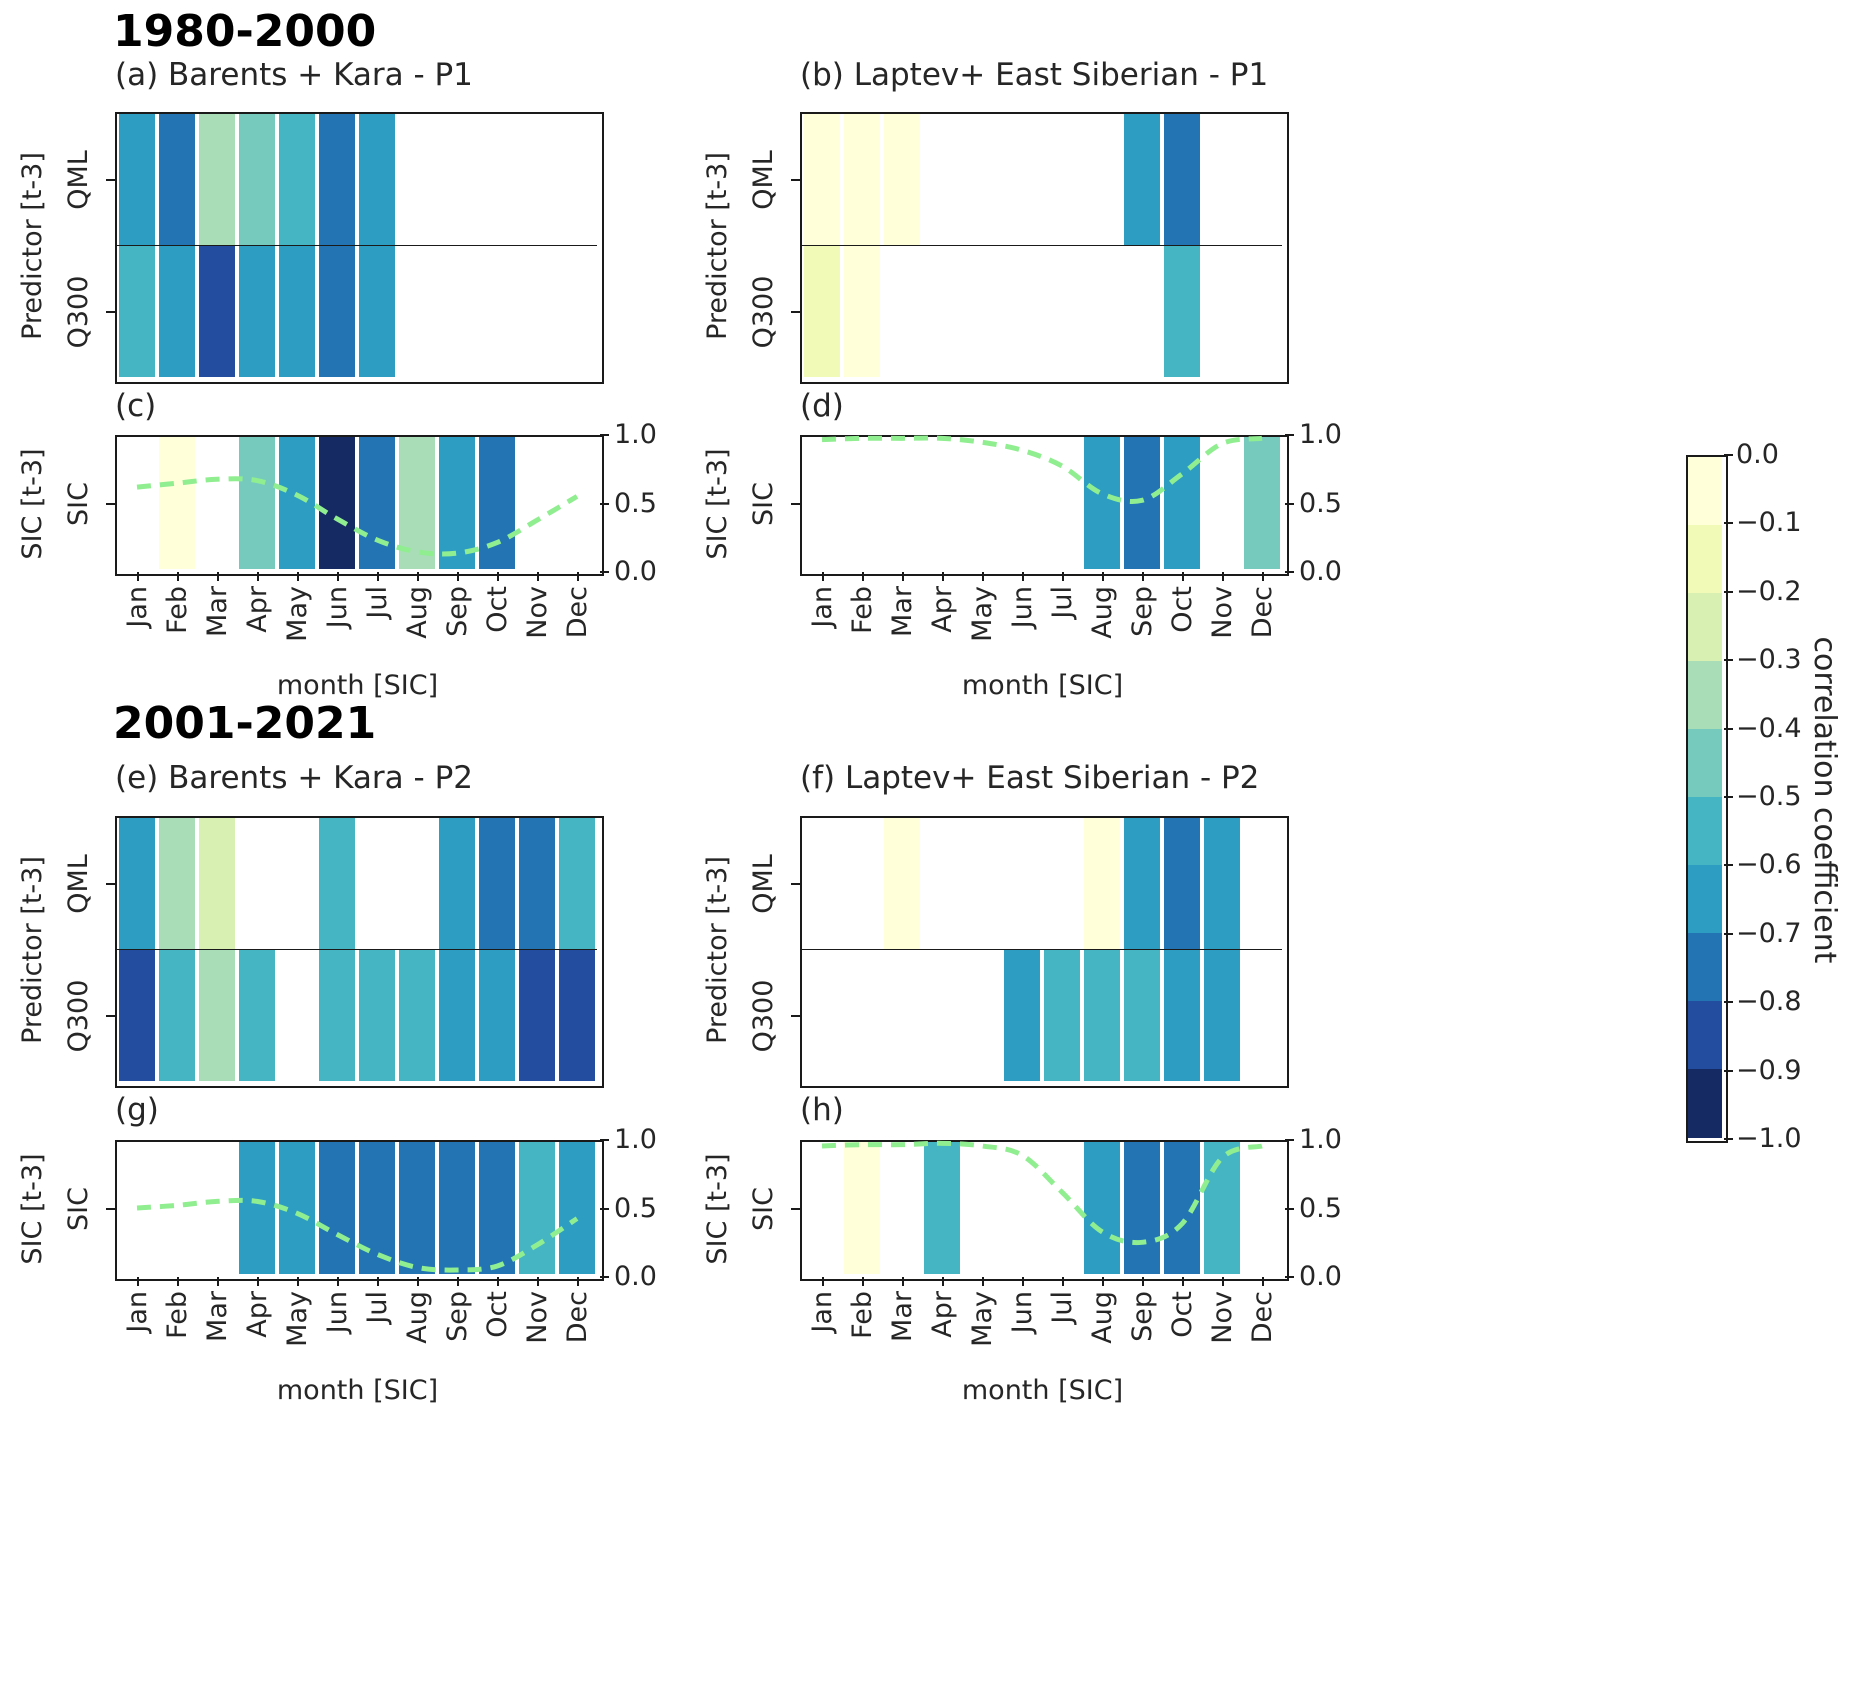 The image size is (1861, 1682). What do you see at coordinates (1769, 591) in the screenshot?
I see `colorbar-tick-label: −0.2` at bounding box center [1769, 591].